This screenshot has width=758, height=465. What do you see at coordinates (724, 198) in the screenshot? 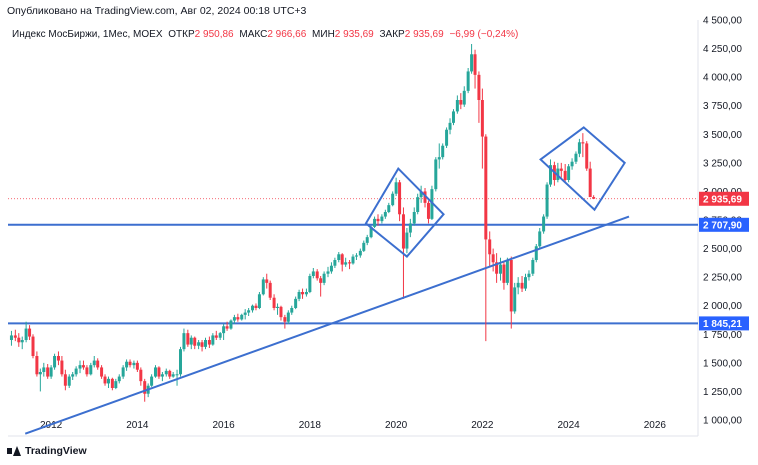
I see `current-price-tag-bg` at bounding box center [724, 198].